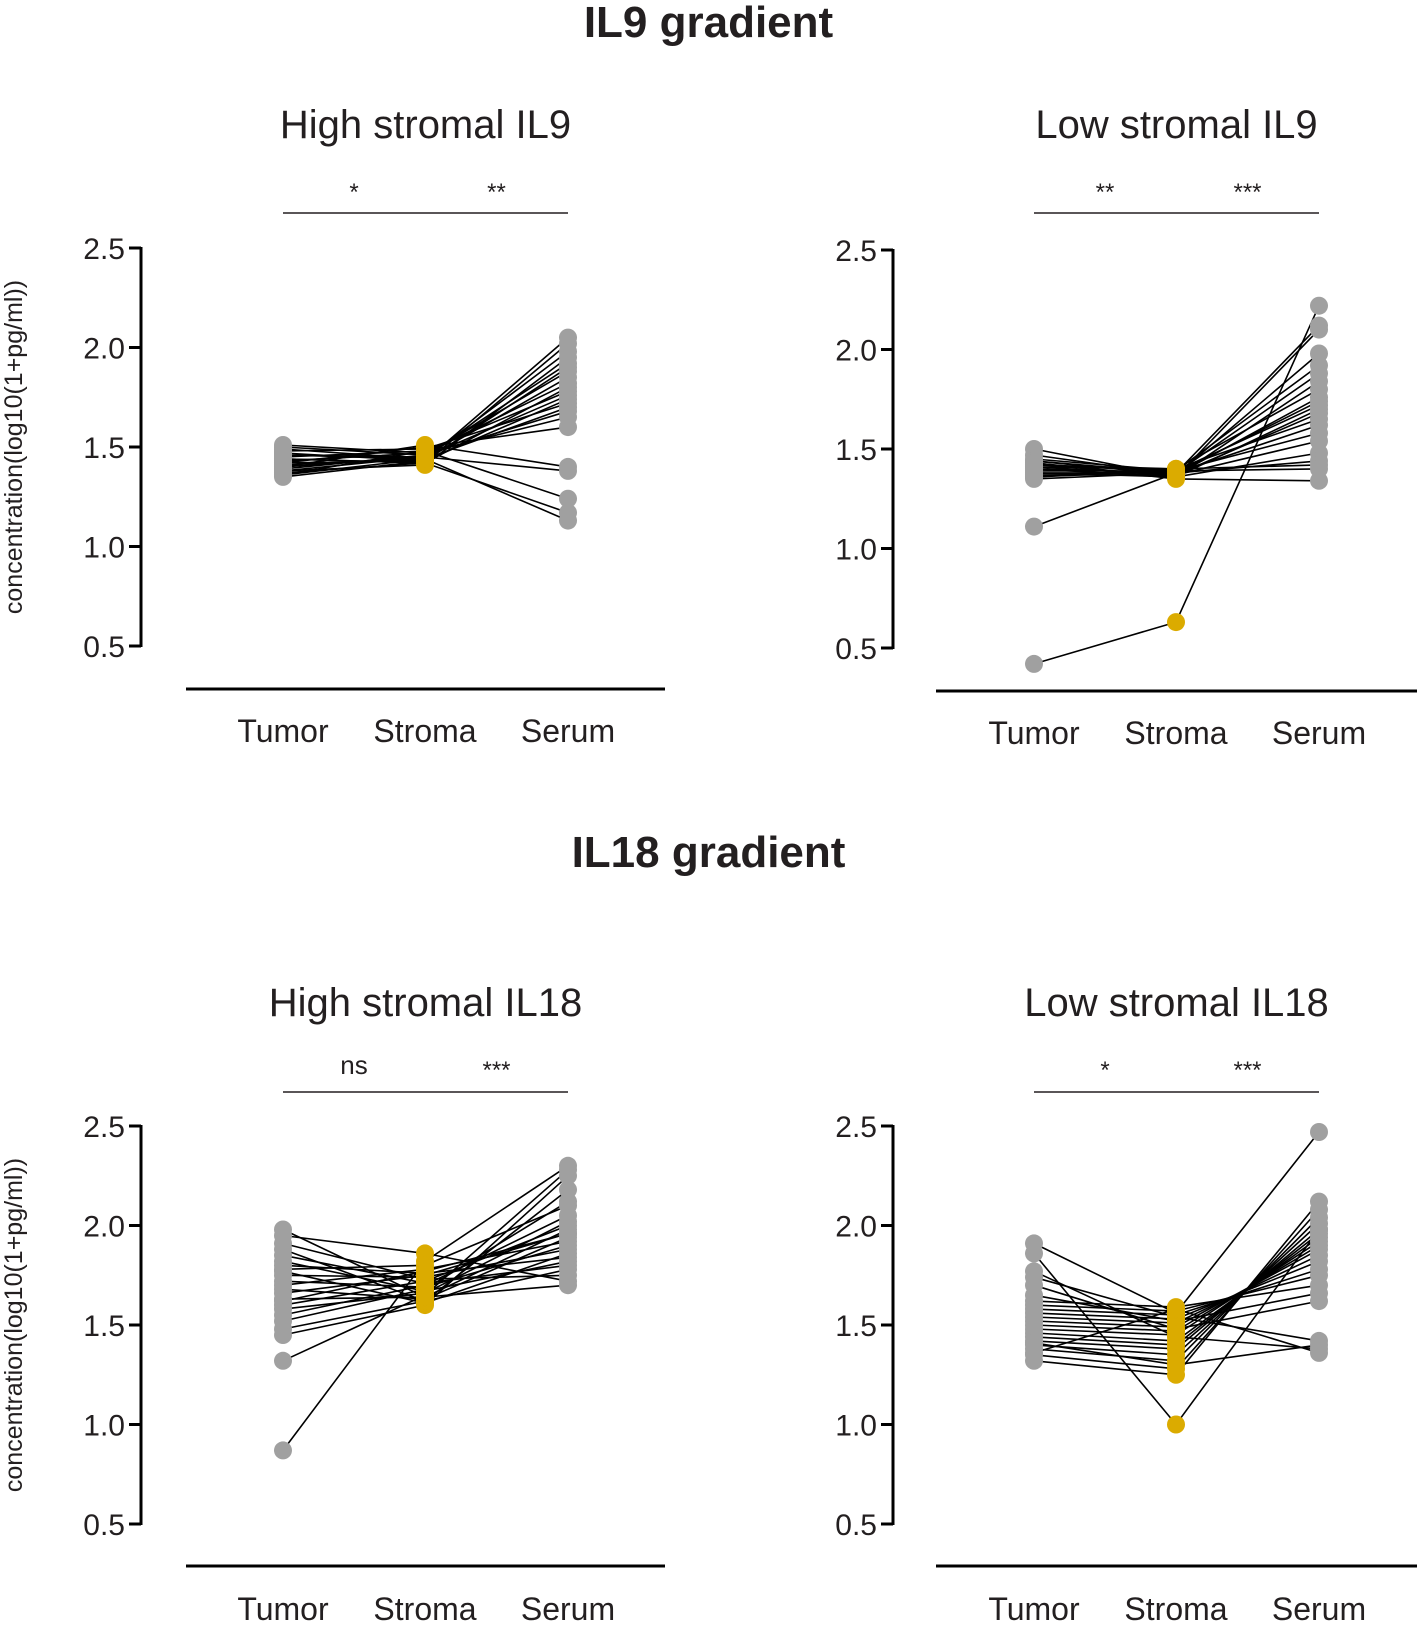  What do you see at coordinates (353, 1065) in the screenshot?
I see `significance-label: ns` at bounding box center [353, 1065].